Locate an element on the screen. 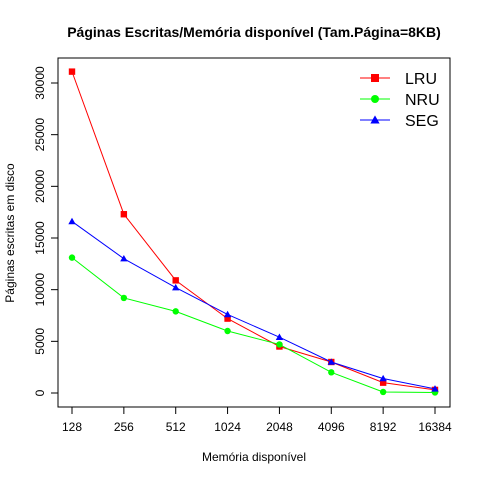 This screenshot has width=480, height=480. x-tick-label: 2048 is located at coordinates (279, 427).